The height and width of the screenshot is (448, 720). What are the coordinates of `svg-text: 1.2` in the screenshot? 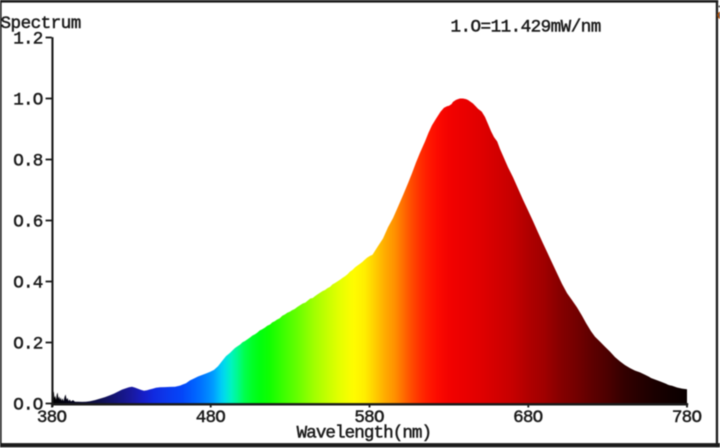 It's located at (28, 40).